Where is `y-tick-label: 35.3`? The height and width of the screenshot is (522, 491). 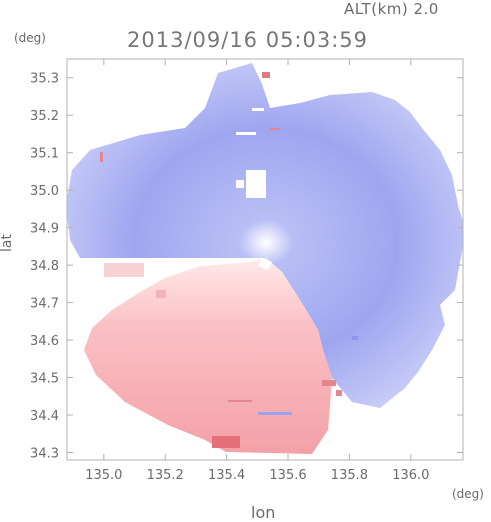 y-tick-label: 35.3 is located at coordinates (44, 79).